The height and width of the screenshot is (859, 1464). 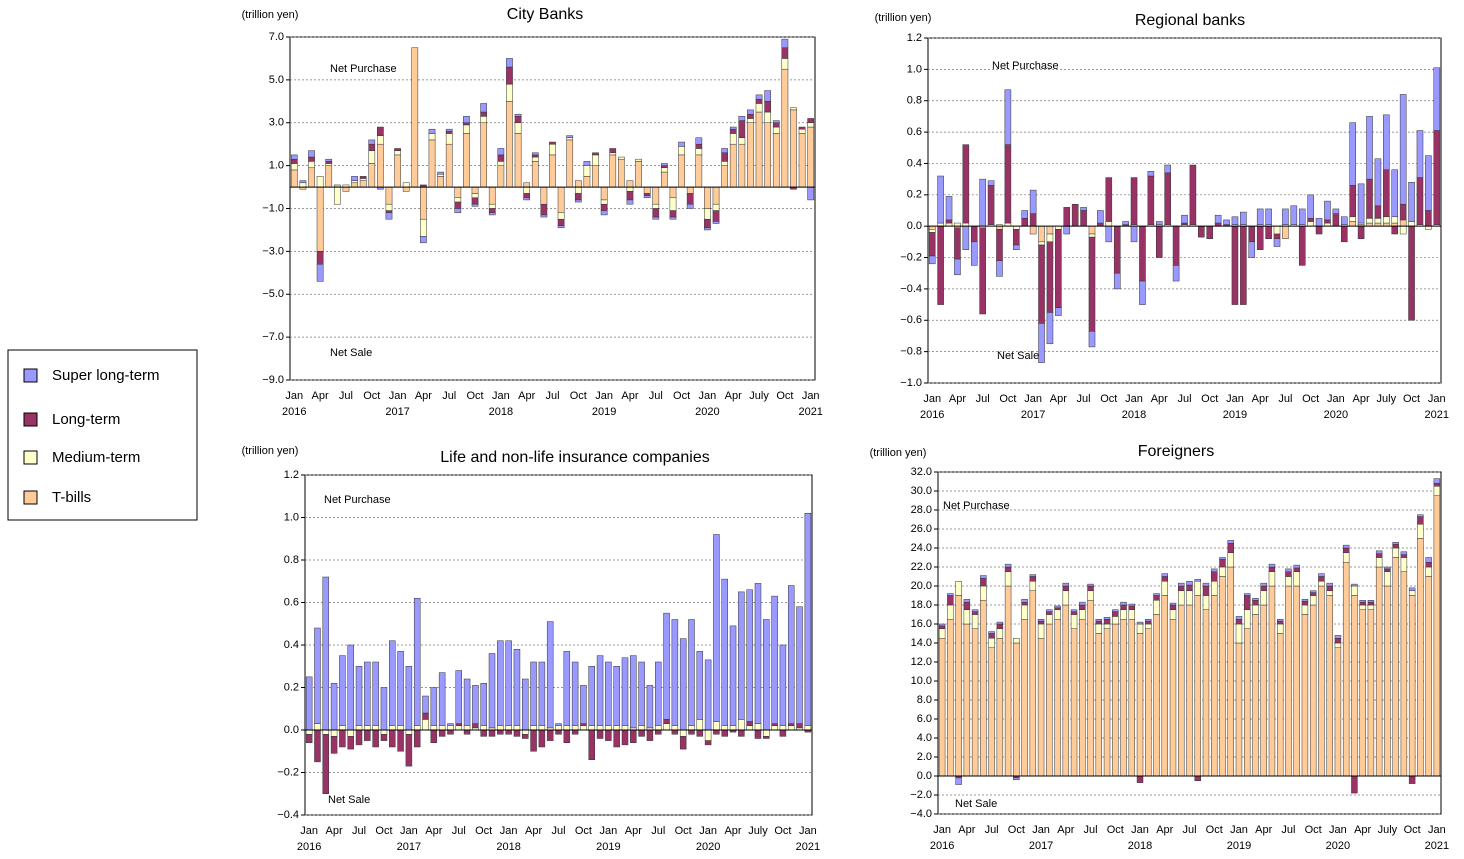 What do you see at coordinates (291, 687) in the screenshot?
I see `y-tick-label: 0.2` at bounding box center [291, 687].